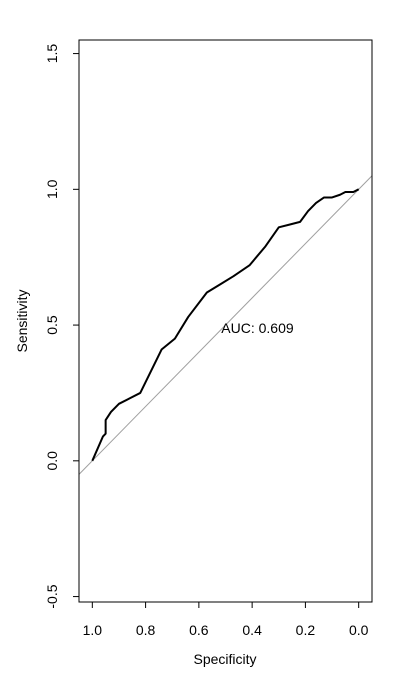  I want to click on x-tick-label: 0.6, so click(199, 630).